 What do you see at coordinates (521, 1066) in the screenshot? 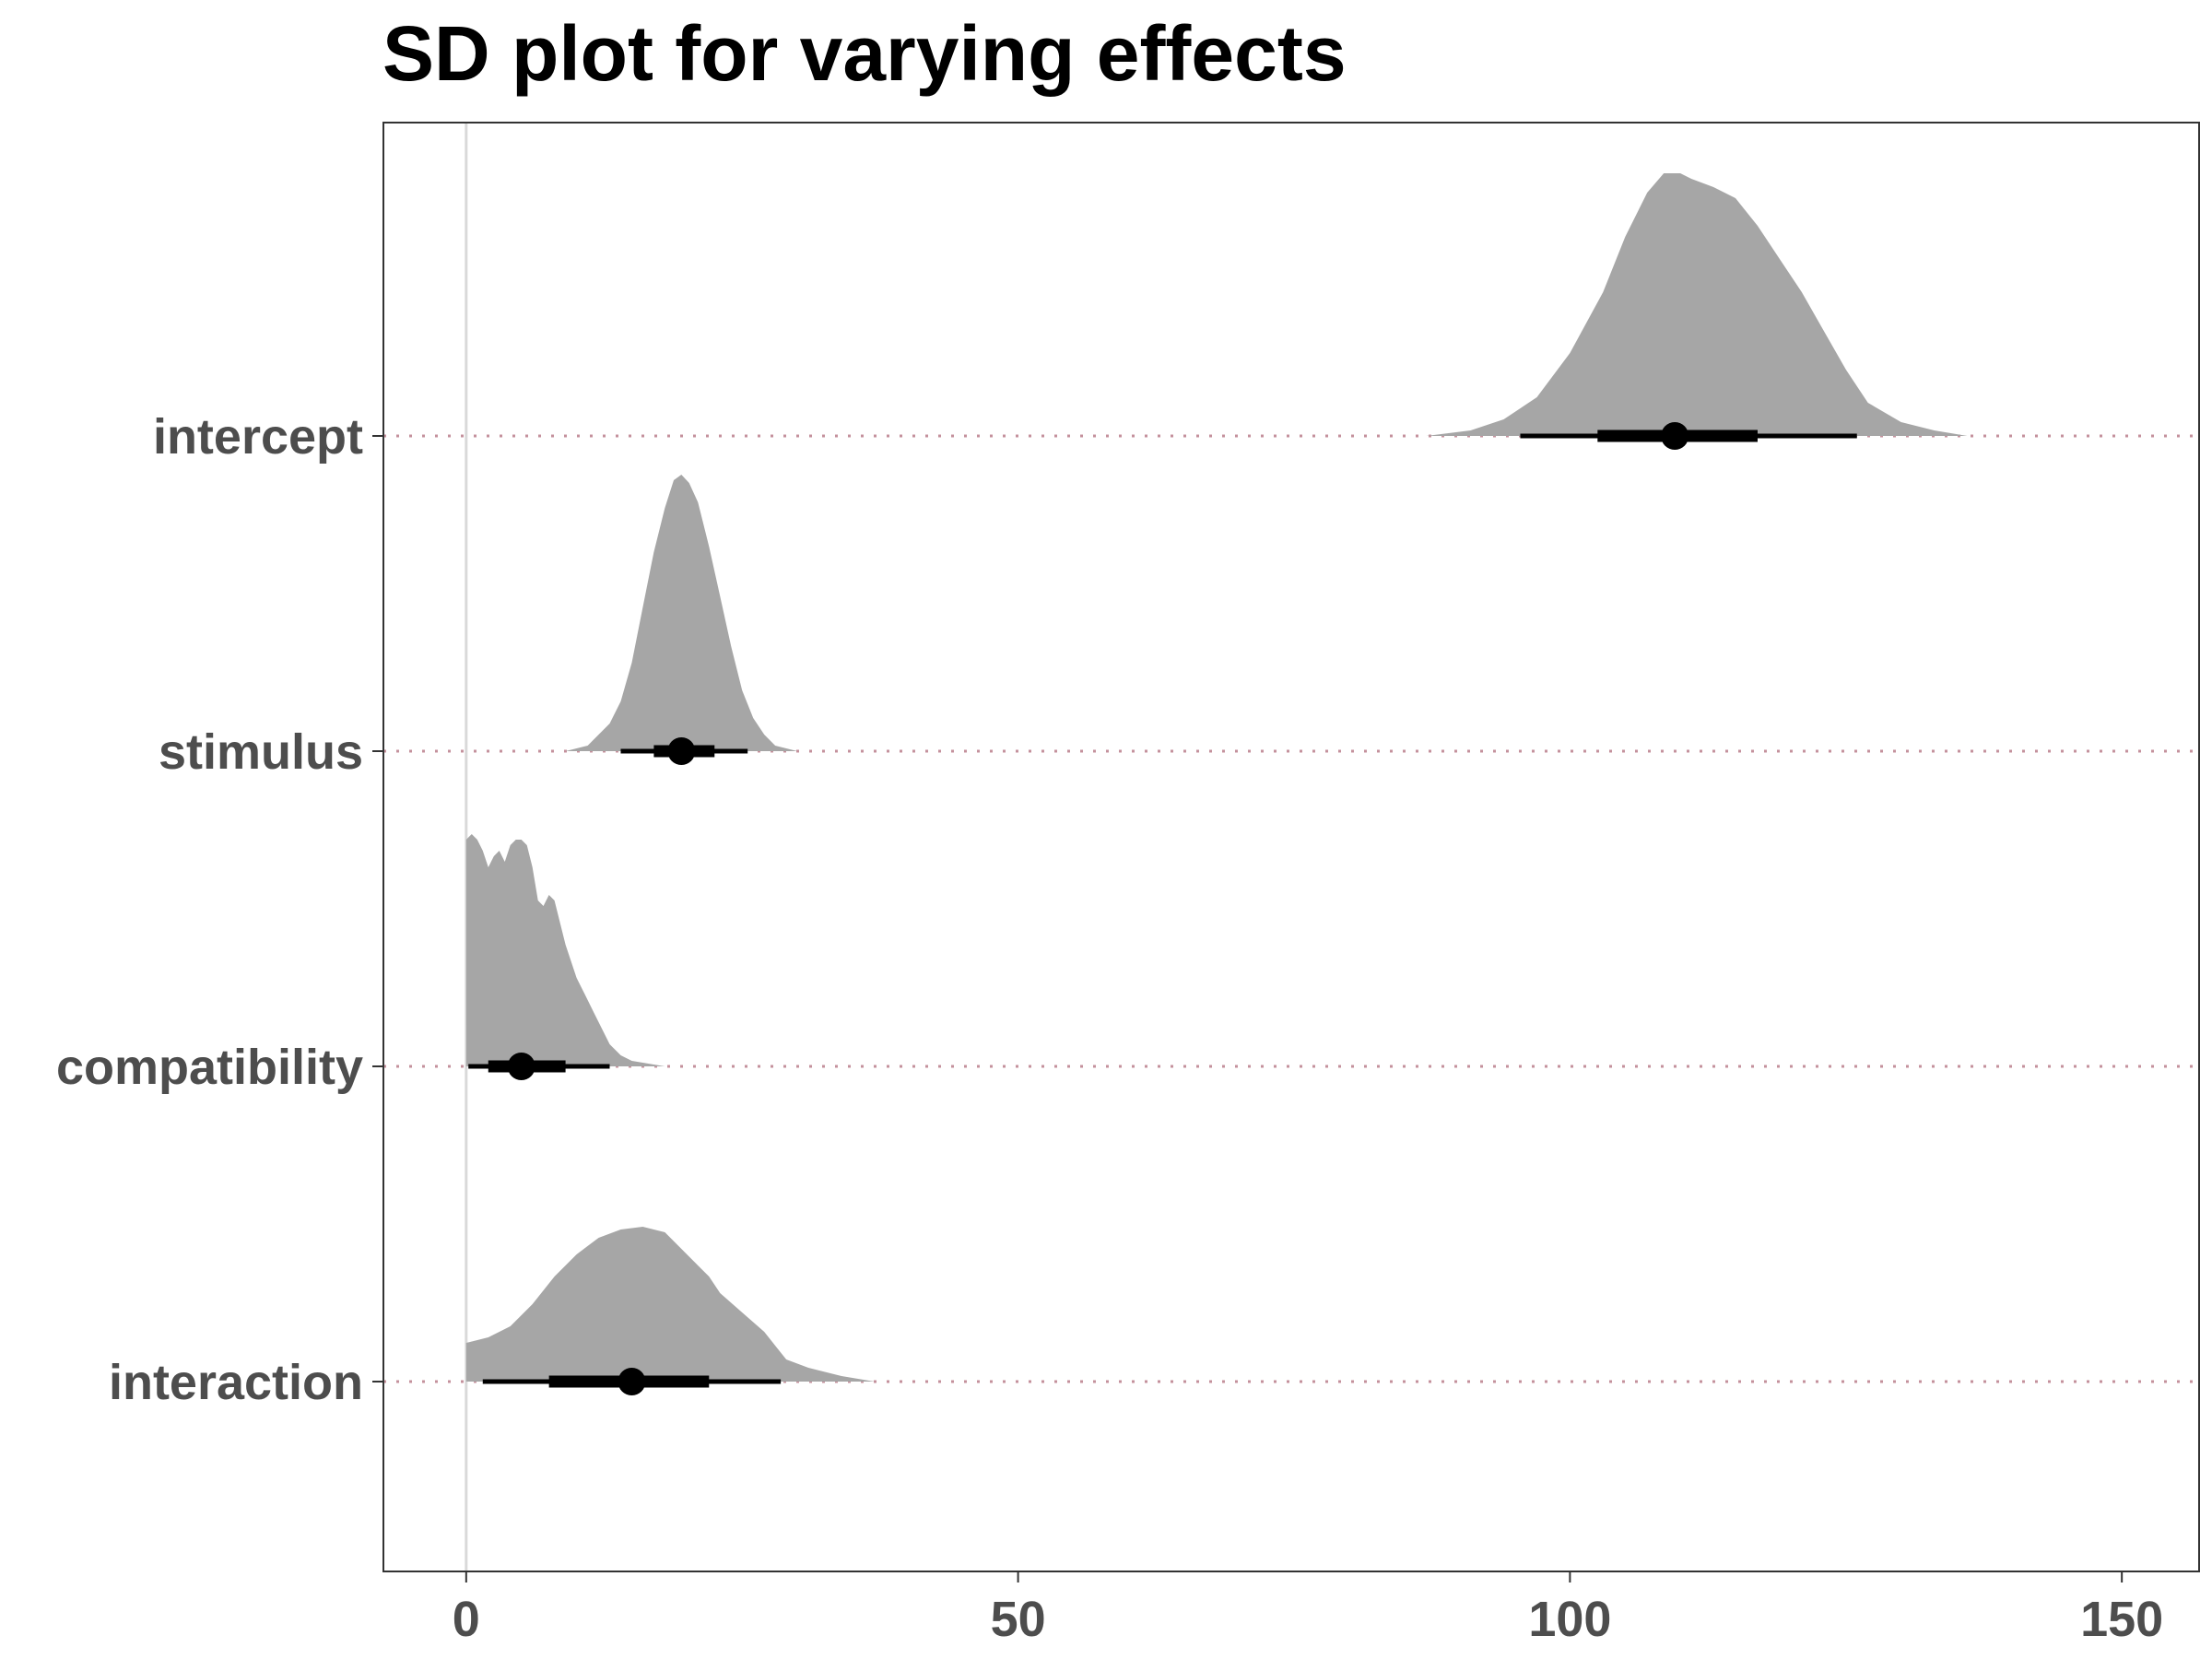
I see `median-point-compatibility` at bounding box center [521, 1066].